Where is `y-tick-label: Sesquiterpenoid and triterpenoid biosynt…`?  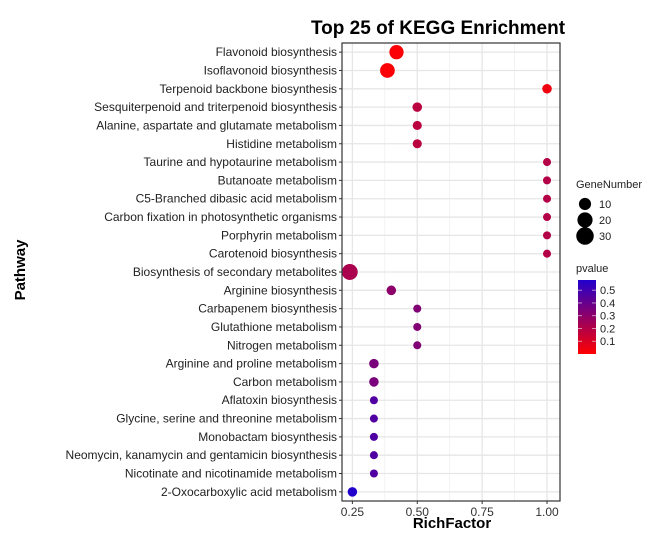
y-tick-label: Sesquiterpenoid and triterpenoid biosynt… is located at coordinates (215, 107).